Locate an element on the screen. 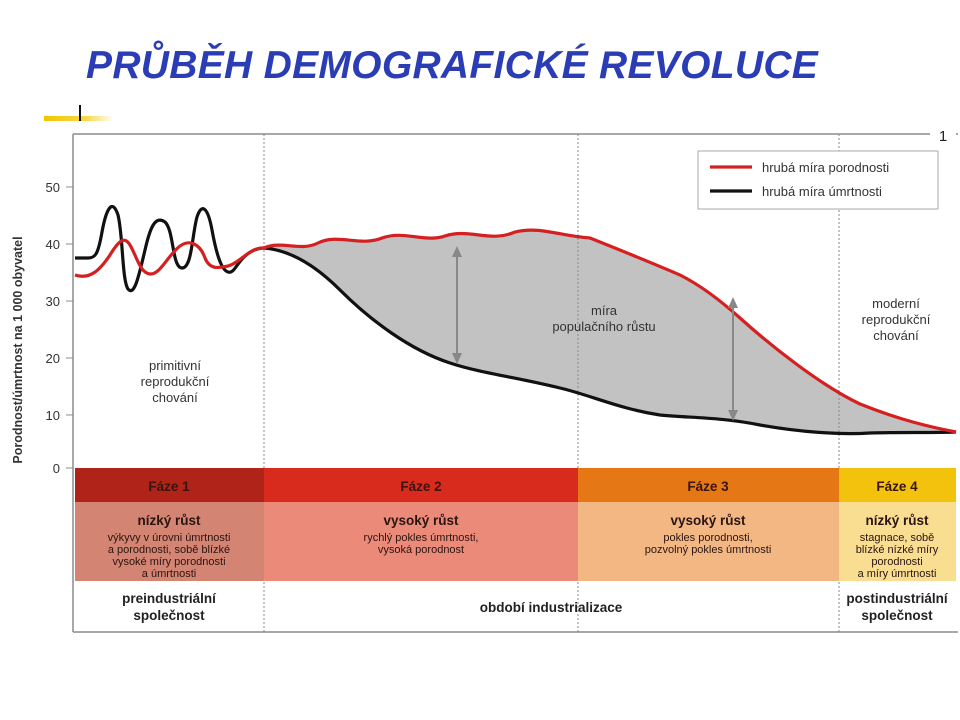 The width and height of the screenshot is (960, 720). phase-2-desc: vysoká porodnost is located at coordinates (421, 550).